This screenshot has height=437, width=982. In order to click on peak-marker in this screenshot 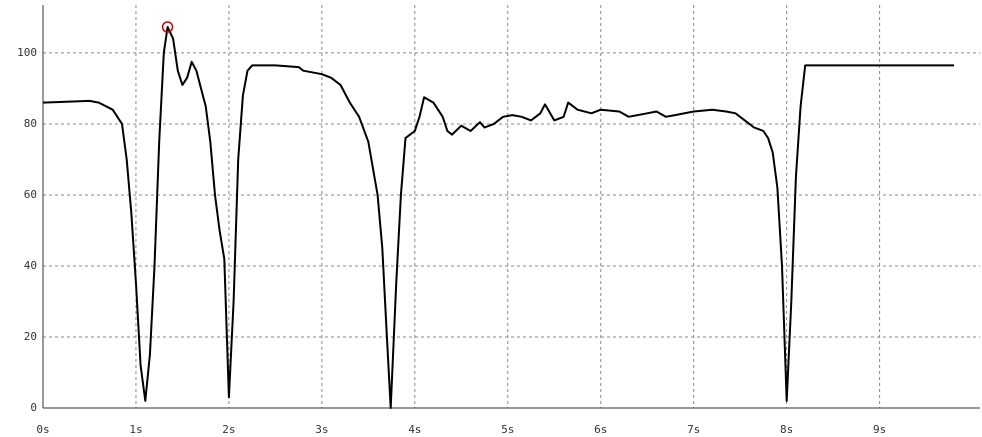, I will do `click(167, 27)`.